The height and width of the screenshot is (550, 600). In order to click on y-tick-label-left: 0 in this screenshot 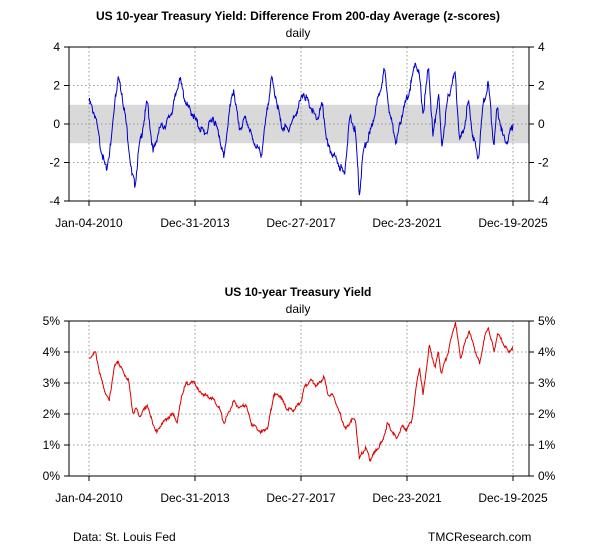, I will do `click(56, 124)`.